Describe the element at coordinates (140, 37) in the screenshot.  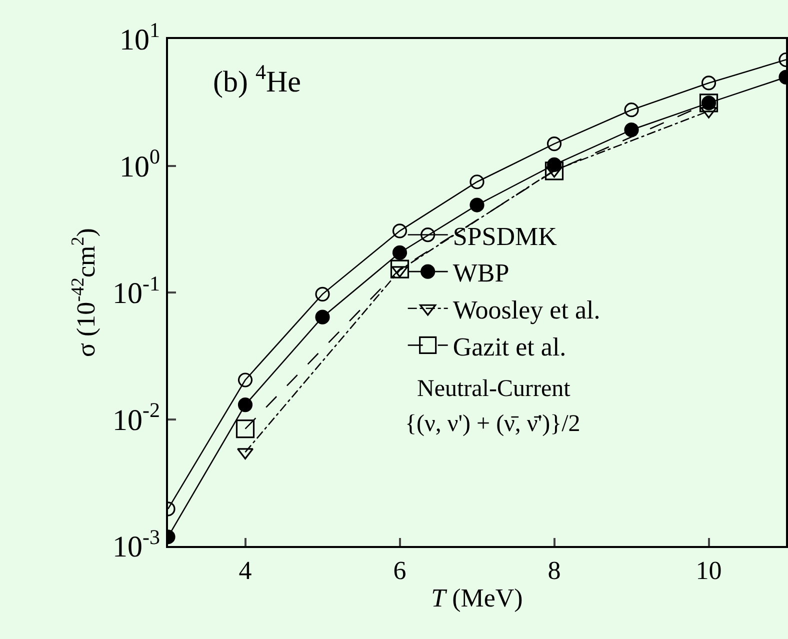
I see `y-tick-label: 10$^{1}$` at that location.